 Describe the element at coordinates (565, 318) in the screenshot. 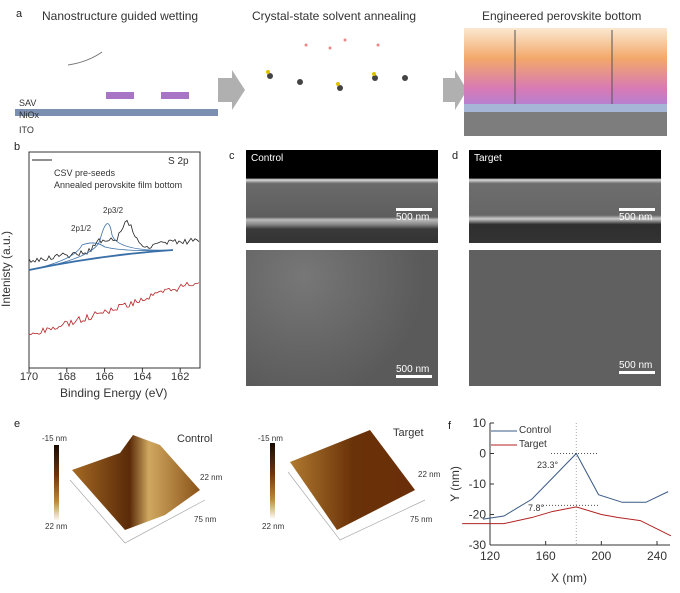

I see `sem-top-view-target: 500 nm` at that location.